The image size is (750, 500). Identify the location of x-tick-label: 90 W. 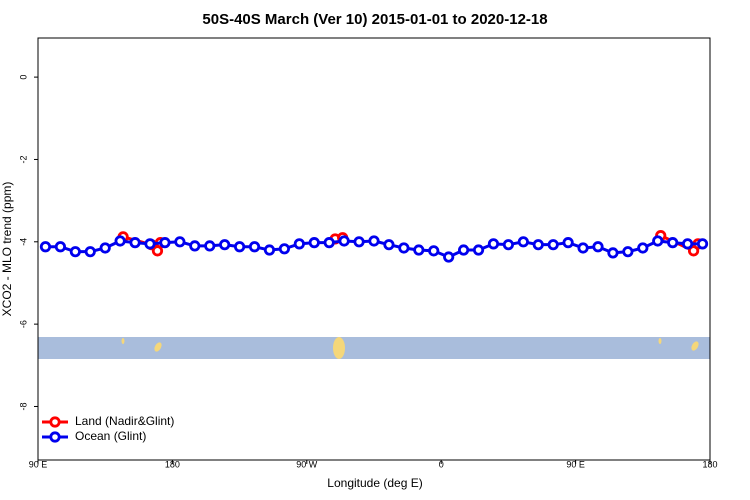
(307, 464).